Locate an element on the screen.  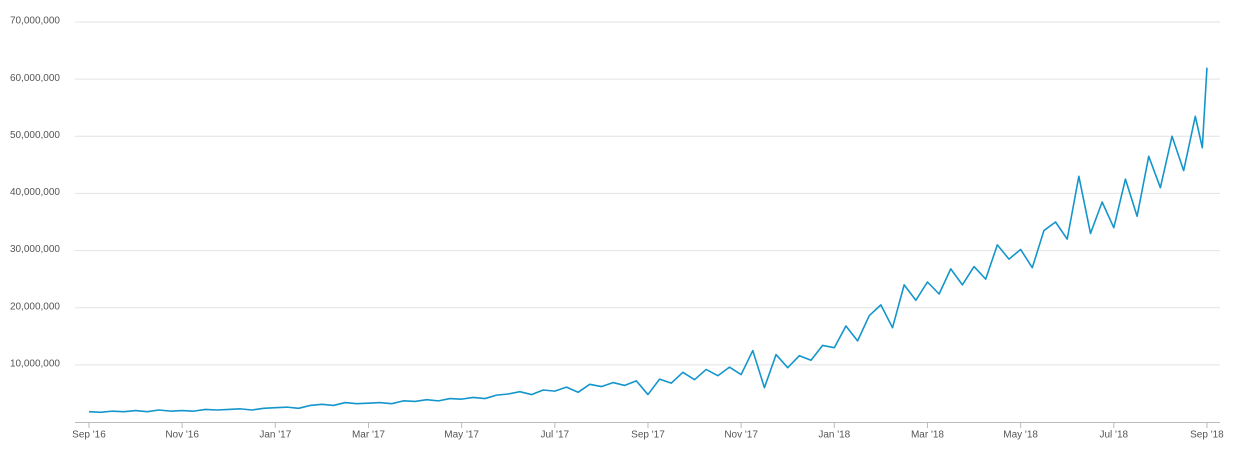
y-tick-label: 10,000,000 is located at coordinates (35, 363).